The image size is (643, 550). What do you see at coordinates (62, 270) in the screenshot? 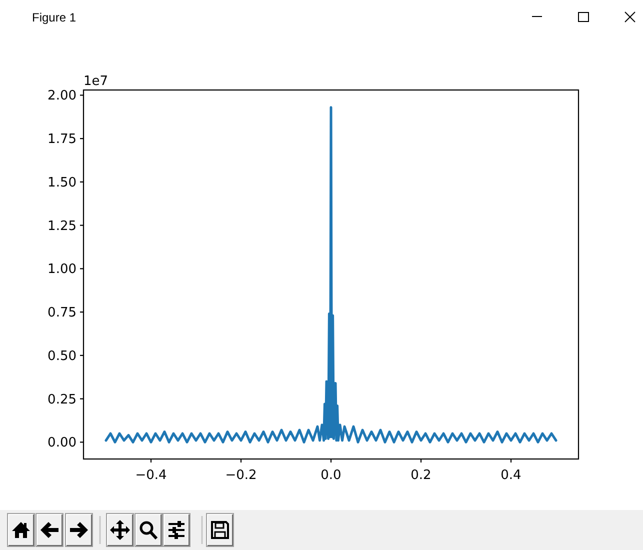
I see `y-tick-label: 1.00` at bounding box center [62, 270].